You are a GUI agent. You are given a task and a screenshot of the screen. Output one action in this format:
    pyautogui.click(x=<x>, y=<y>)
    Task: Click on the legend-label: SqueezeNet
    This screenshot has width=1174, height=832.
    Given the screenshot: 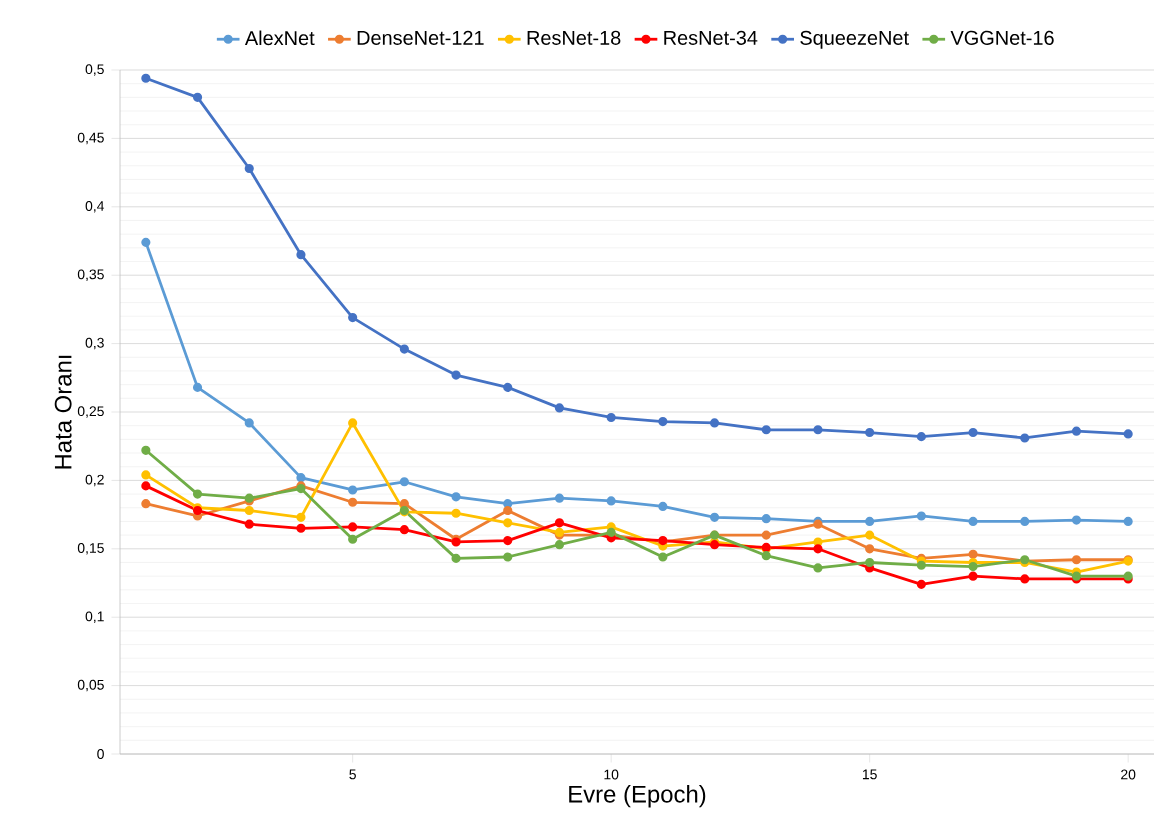 What is the action you would take?
    pyautogui.click(x=854, y=39)
    